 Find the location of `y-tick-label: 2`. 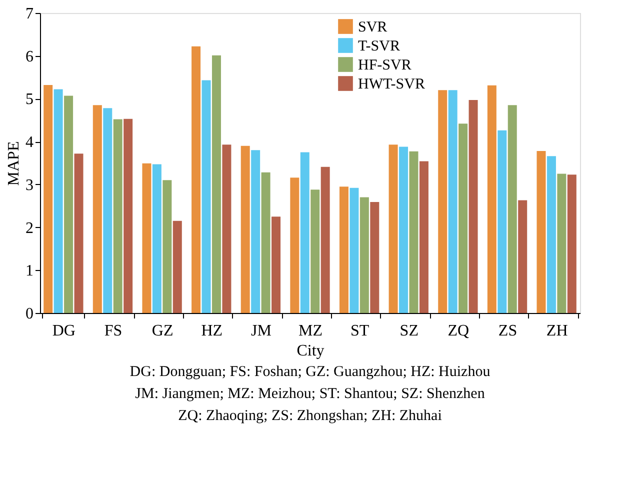

y-tick-label: 2 is located at coordinates (30, 228).